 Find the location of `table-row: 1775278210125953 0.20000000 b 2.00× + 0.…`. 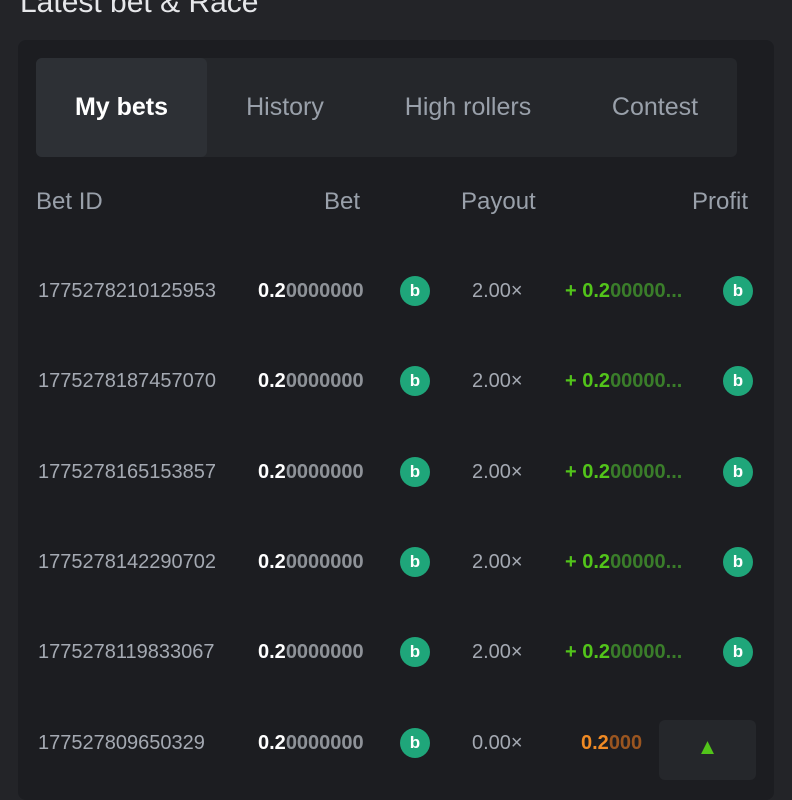

table-row: 1775278210125953 0.20000000 b 2.00× + 0.… is located at coordinates (396, 294).